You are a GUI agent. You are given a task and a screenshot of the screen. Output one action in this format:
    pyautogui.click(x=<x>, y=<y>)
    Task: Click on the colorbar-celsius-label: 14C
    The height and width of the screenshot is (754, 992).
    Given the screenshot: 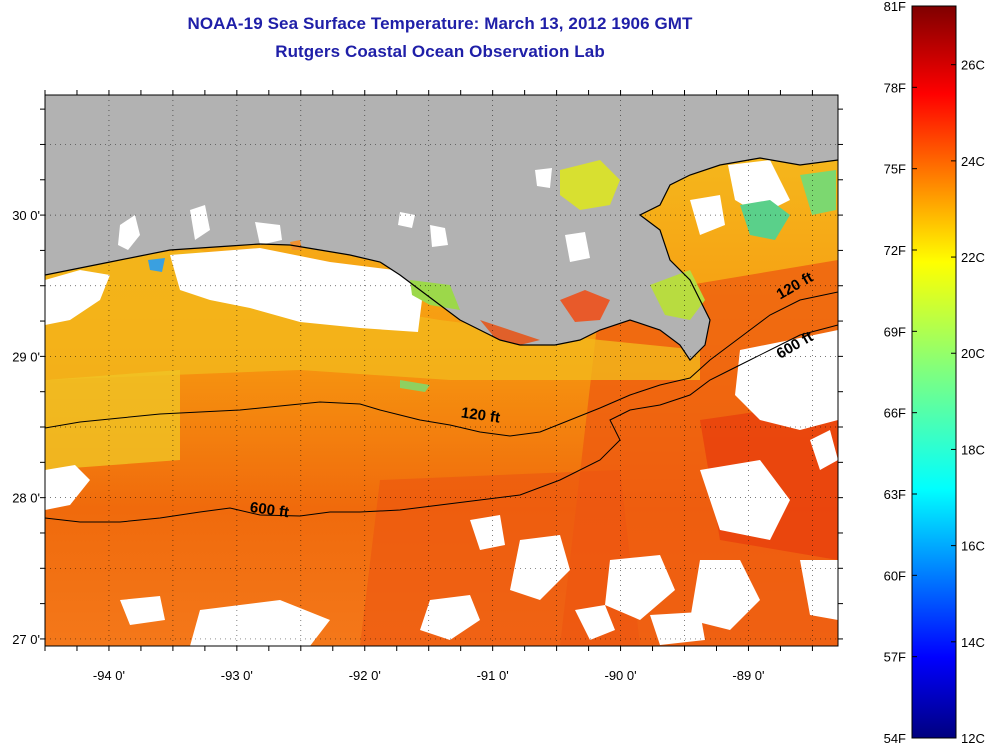 What is the action you would take?
    pyautogui.click(x=973, y=642)
    